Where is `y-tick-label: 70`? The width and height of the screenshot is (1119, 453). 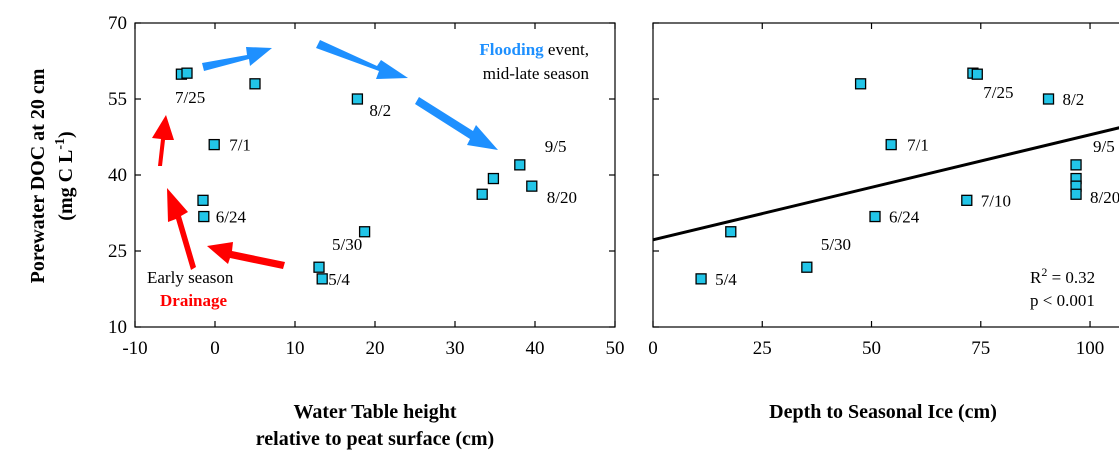 y-tick-label: 70 is located at coordinates (117, 23).